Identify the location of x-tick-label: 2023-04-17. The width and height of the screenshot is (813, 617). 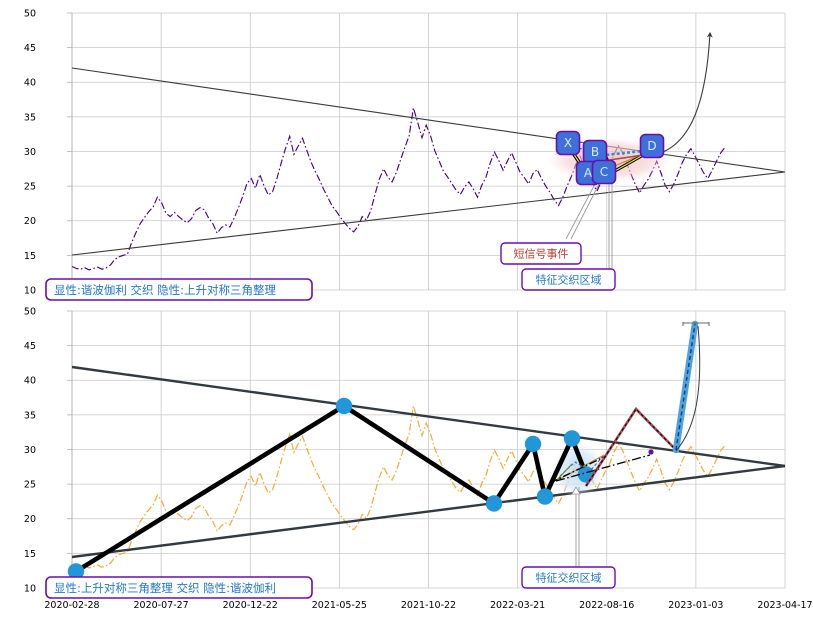
(784, 605).